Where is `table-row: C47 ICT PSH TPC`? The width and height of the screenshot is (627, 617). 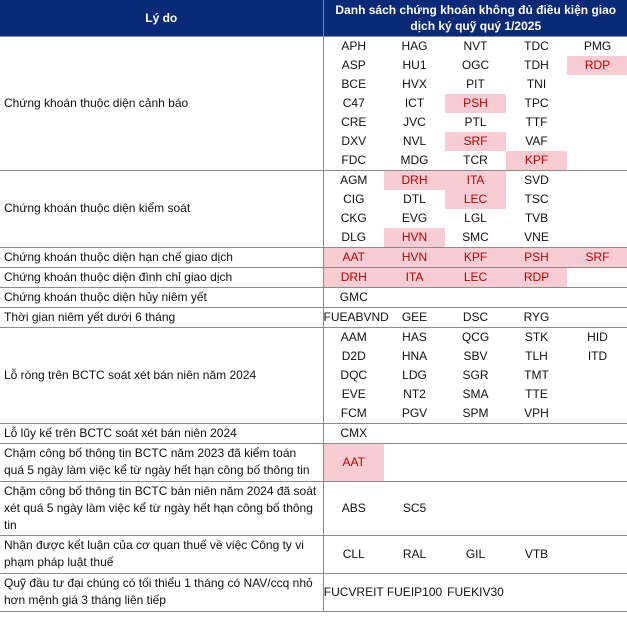
table-row: C47 ICT PSH TPC is located at coordinates (313, 103).